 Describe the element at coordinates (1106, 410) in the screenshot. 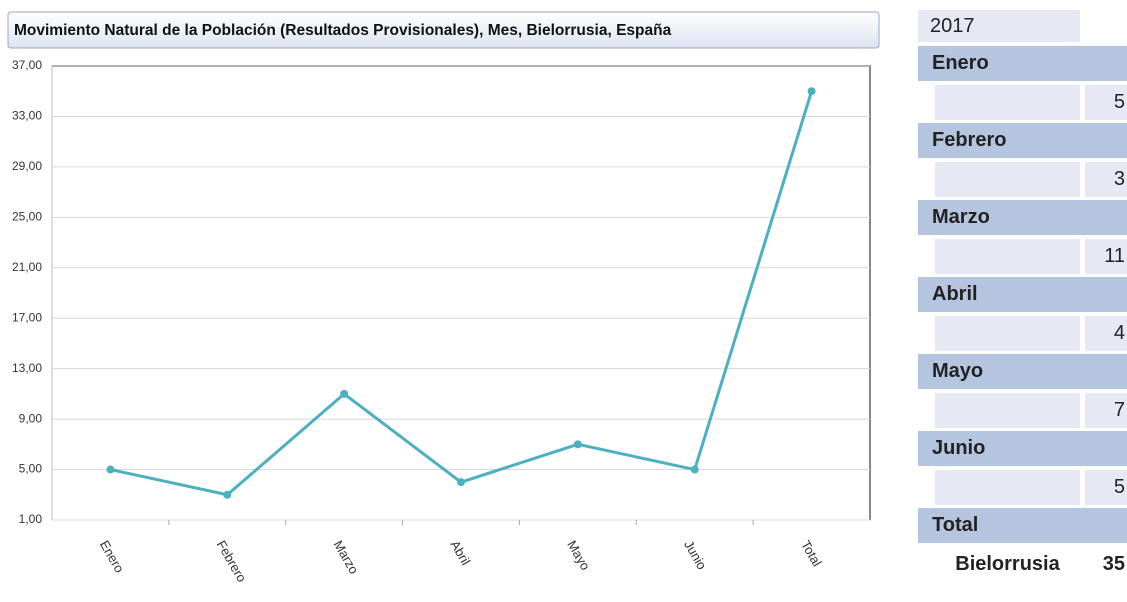

I see `row-value: 7` at that location.